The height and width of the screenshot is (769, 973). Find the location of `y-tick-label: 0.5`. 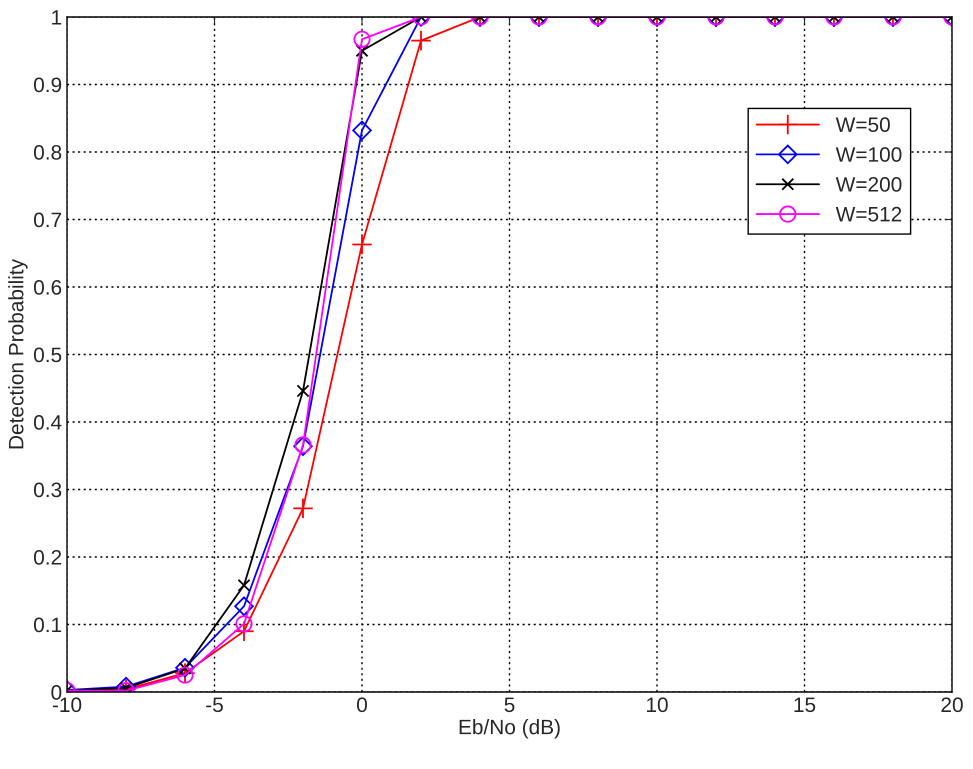

y-tick-label: 0.5 is located at coordinates (48, 355).